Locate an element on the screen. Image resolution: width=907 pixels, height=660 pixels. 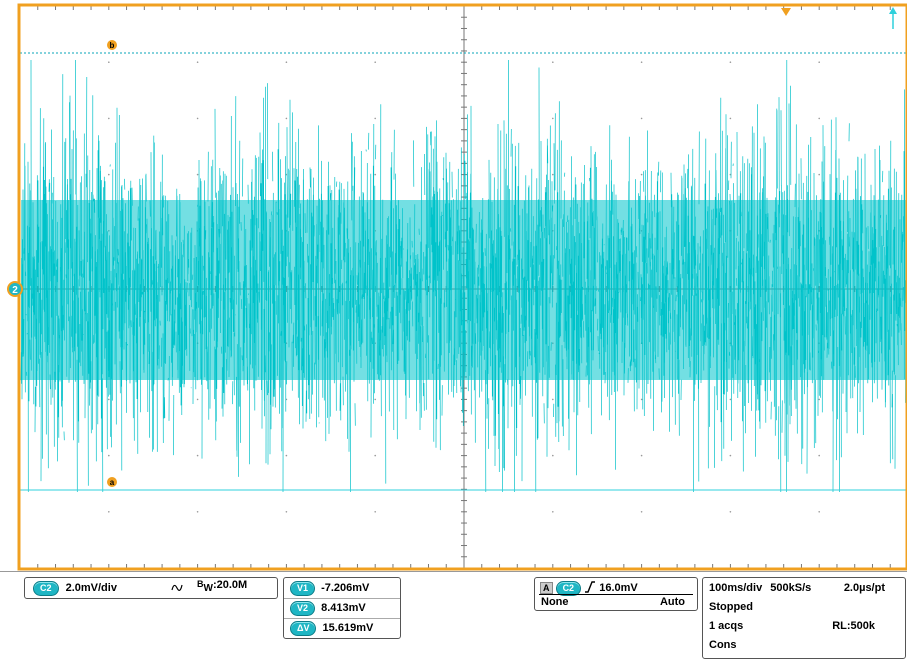
cursor-v2-row: V2 8.413mV is located at coordinates (328, 608).